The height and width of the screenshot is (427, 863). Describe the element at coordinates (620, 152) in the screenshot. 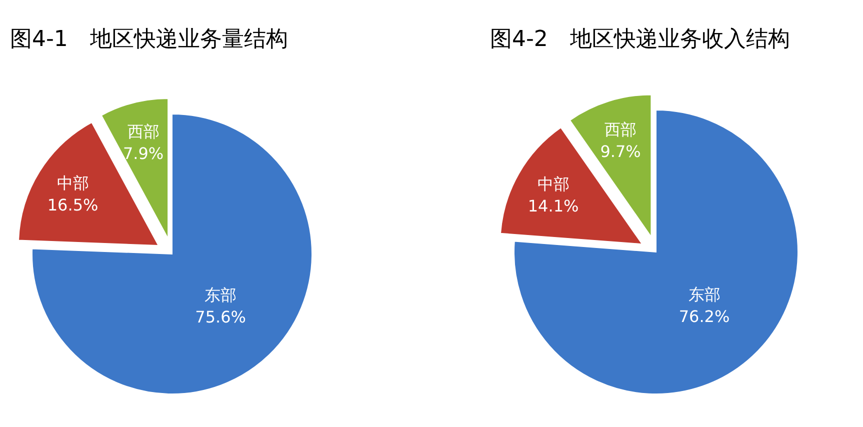

I see `data-label: 9.7%` at that location.